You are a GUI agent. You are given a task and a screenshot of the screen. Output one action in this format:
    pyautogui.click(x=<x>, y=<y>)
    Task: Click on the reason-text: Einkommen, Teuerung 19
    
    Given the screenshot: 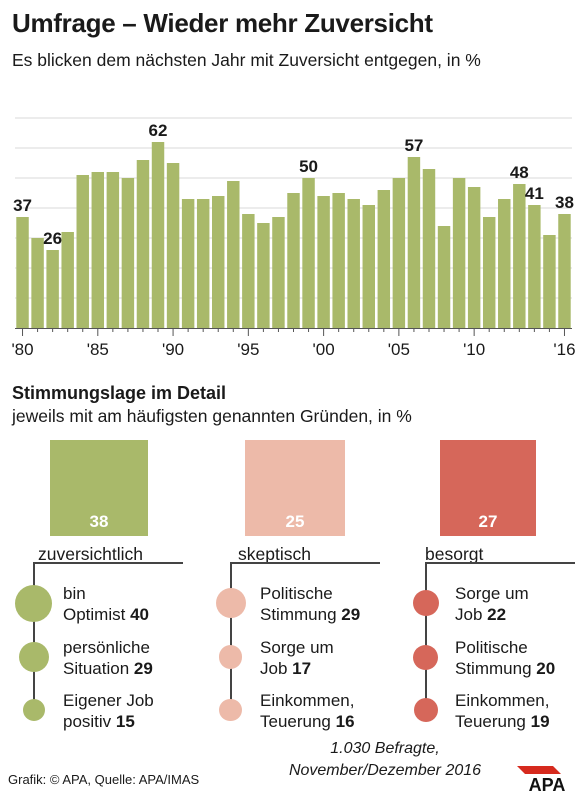 What is the action you would take?
    pyautogui.click(x=502, y=711)
    